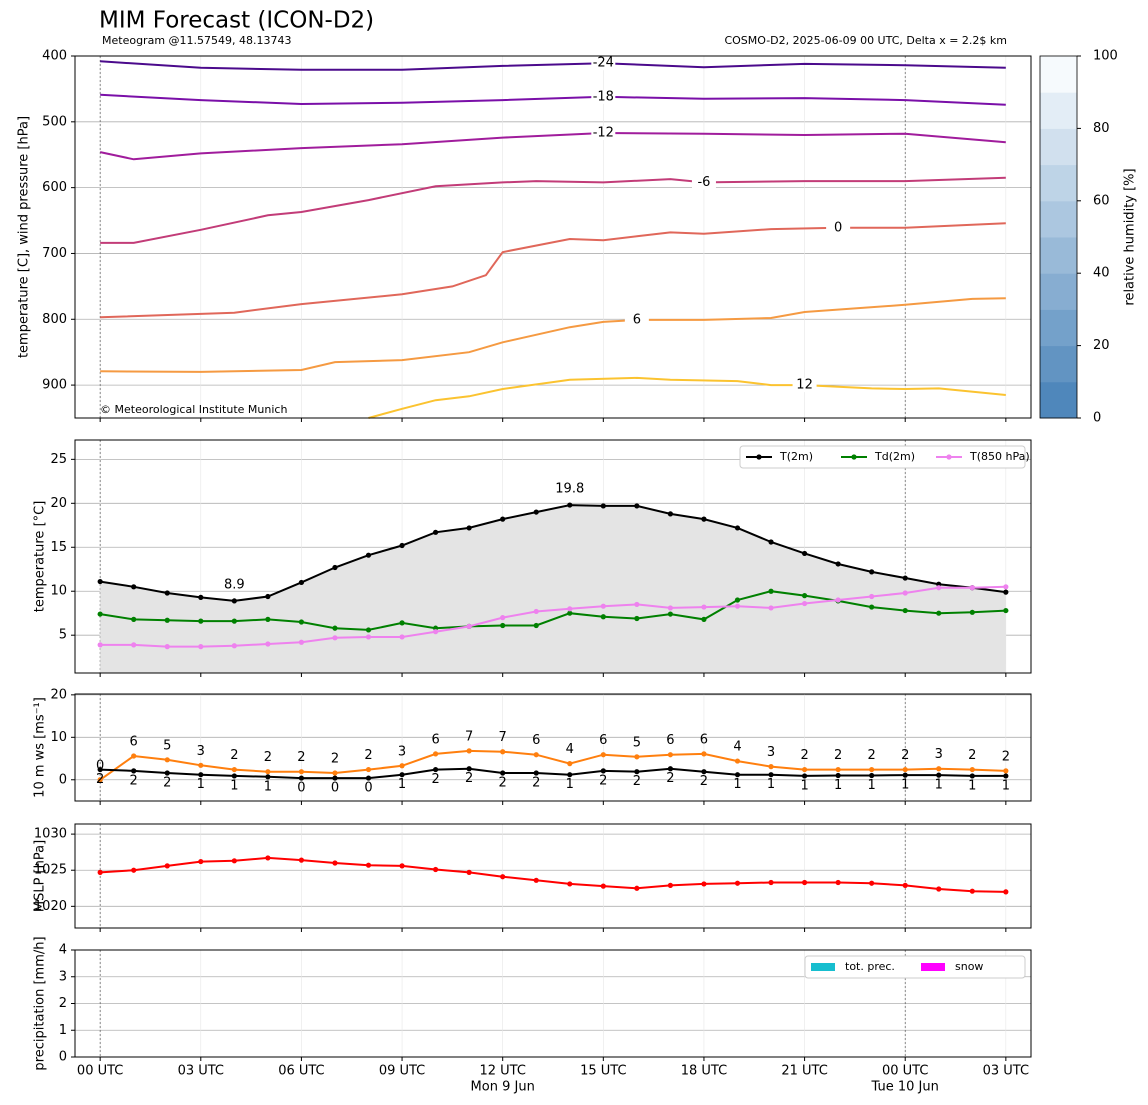  What do you see at coordinates (603, 1071) in the screenshot?
I see `x-tick-label: 15 UTC` at bounding box center [603, 1071].